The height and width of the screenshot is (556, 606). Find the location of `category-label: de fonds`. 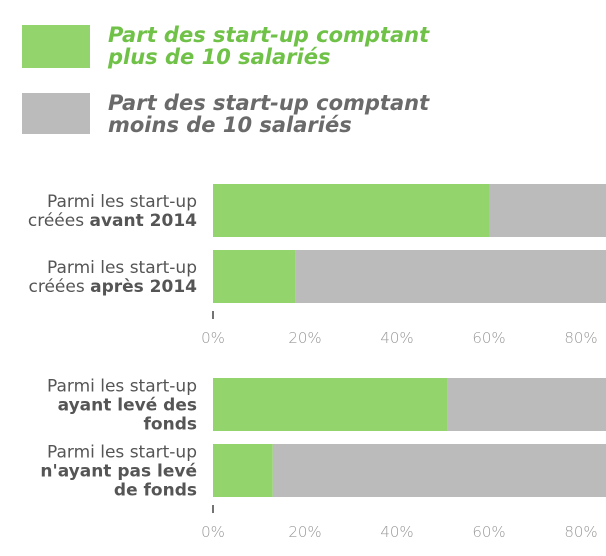

category-label: de fonds is located at coordinates (155, 491).